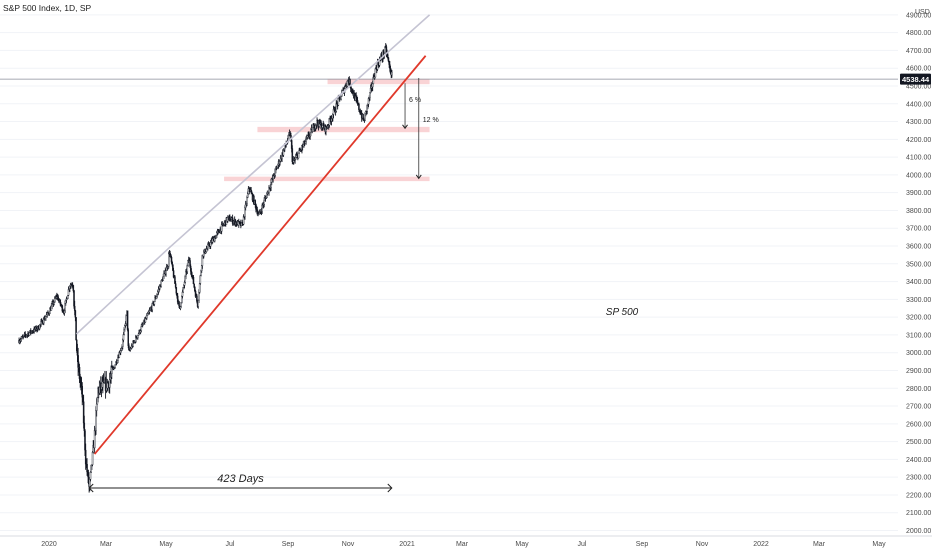 The height and width of the screenshot is (550, 932). I want to click on y-tick-label: 3900.00, so click(918, 193).